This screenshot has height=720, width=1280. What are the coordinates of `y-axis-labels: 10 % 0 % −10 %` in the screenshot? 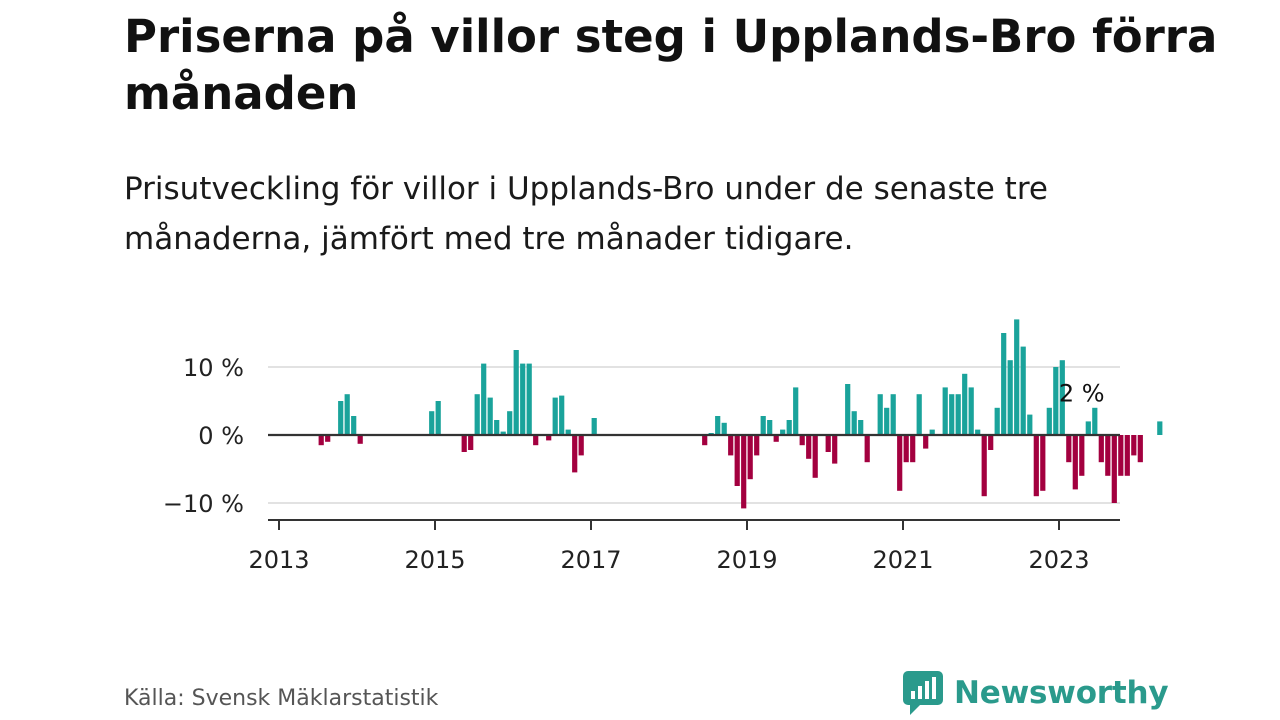 It's located at (203, 436).